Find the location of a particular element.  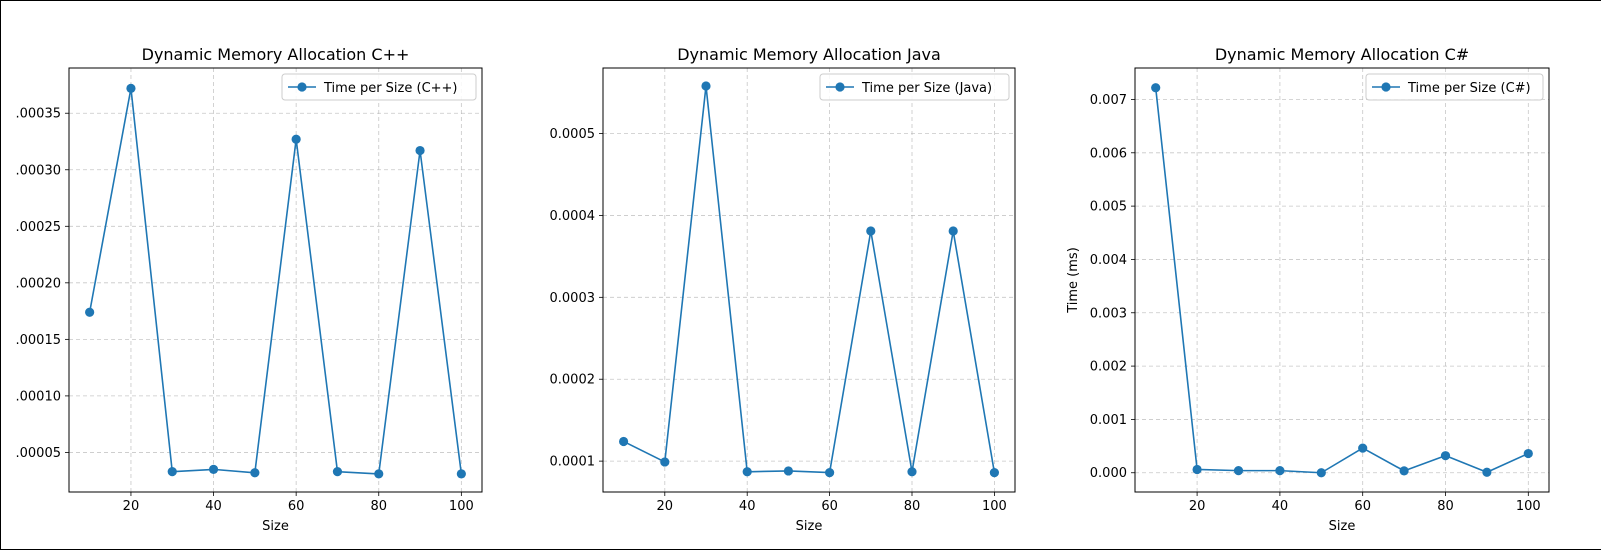

cpp-legend-box is located at coordinates (379, 87).